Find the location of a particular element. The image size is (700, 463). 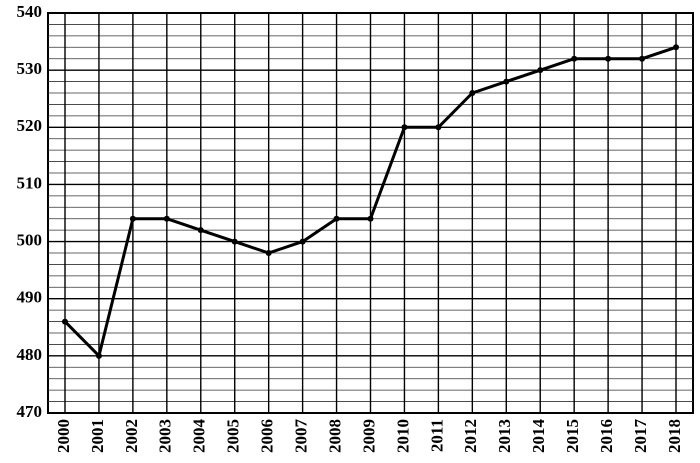

x-tick-label: 2004 is located at coordinates (199, 436).